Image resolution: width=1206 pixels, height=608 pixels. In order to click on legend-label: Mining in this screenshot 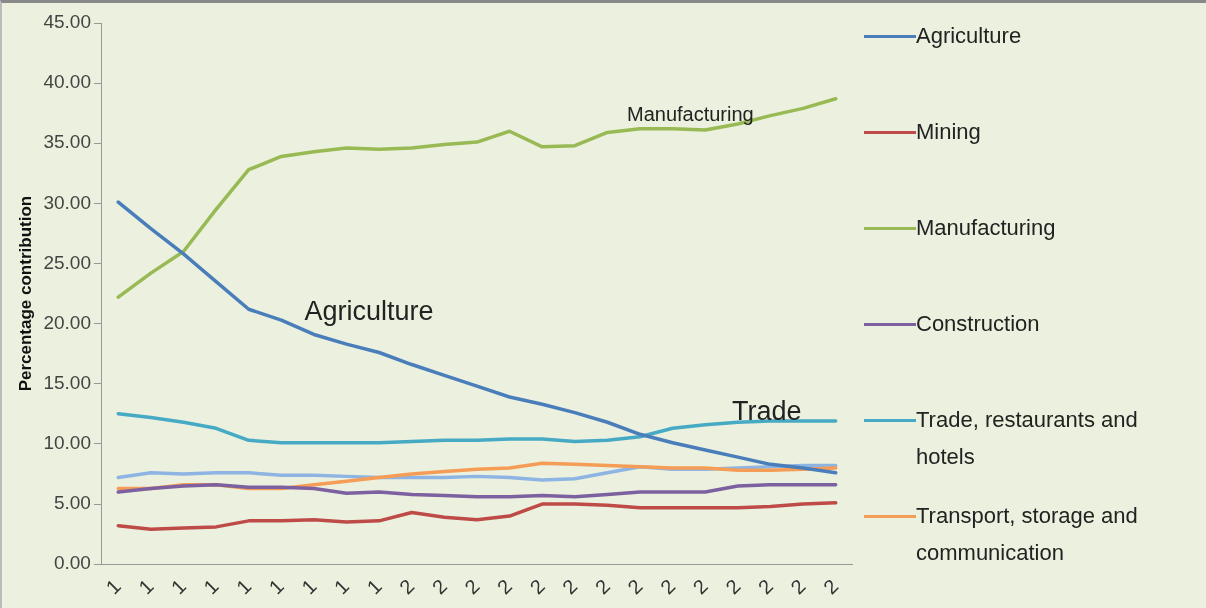, I will do `click(948, 132)`.